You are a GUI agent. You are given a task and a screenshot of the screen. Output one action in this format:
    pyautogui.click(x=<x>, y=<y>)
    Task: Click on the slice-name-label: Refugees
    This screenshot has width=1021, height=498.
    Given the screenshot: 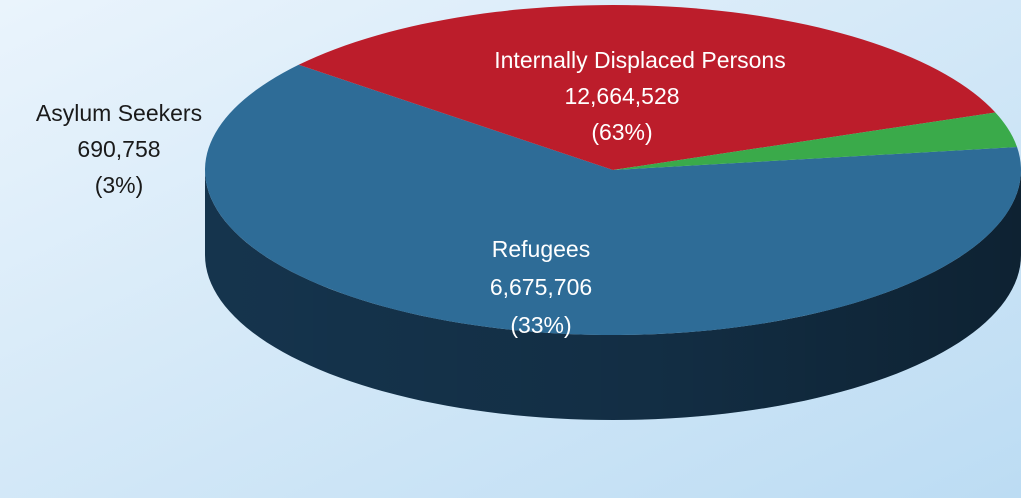 What is the action you would take?
    pyautogui.click(x=541, y=249)
    